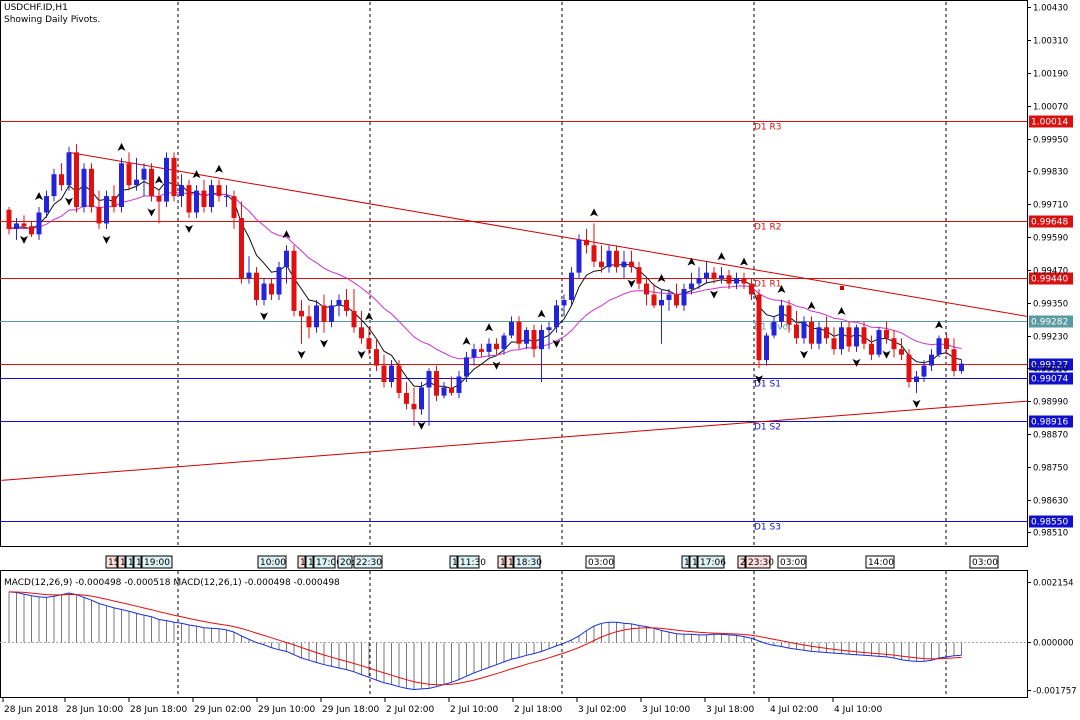 This screenshot has height=720, width=1080. What do you see at coordinates (94, 710) in the screenshot?
I see `time-label: 28 Jun 10:00` at bounding box center [94, 710].